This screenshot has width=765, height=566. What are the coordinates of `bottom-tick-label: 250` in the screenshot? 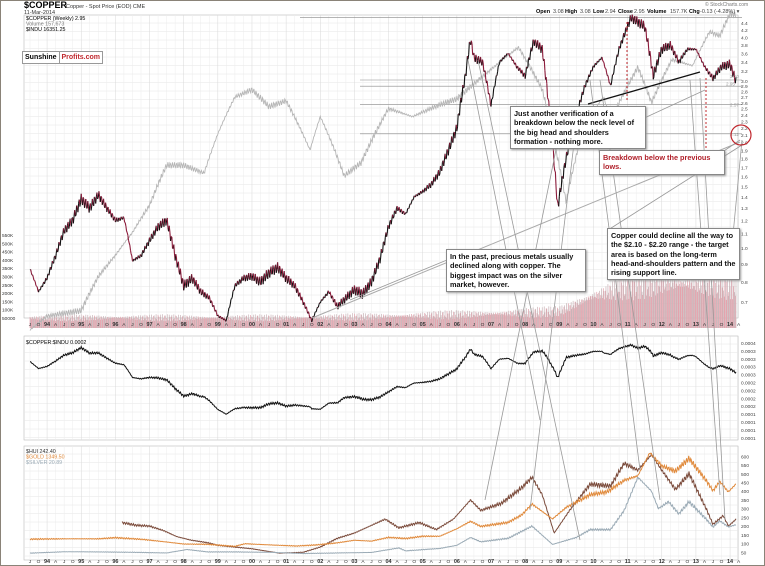 It's located at (745, 518).